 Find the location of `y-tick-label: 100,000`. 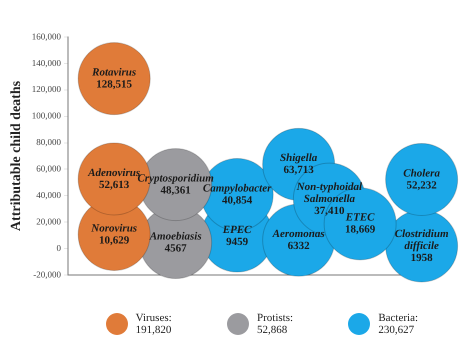

y-tick-label: 100,000 is located at coordinates (47, 115).